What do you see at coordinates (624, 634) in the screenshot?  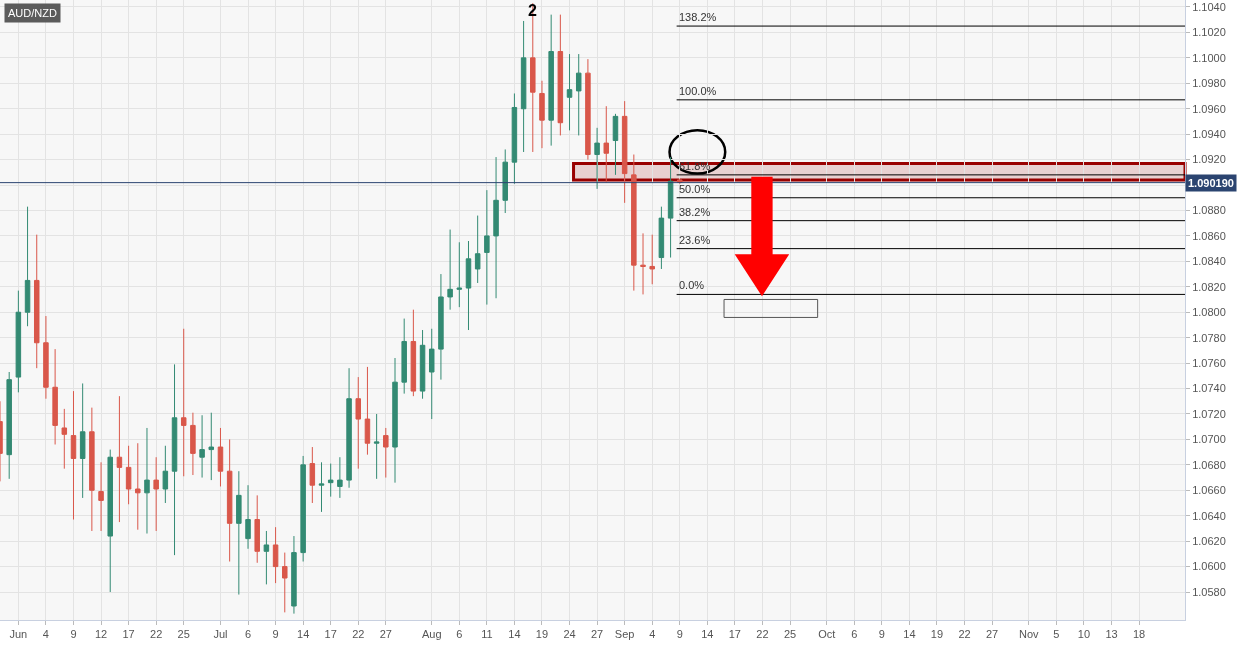 I see `x-tick-label: Sep` at bounding box center [624, 634].